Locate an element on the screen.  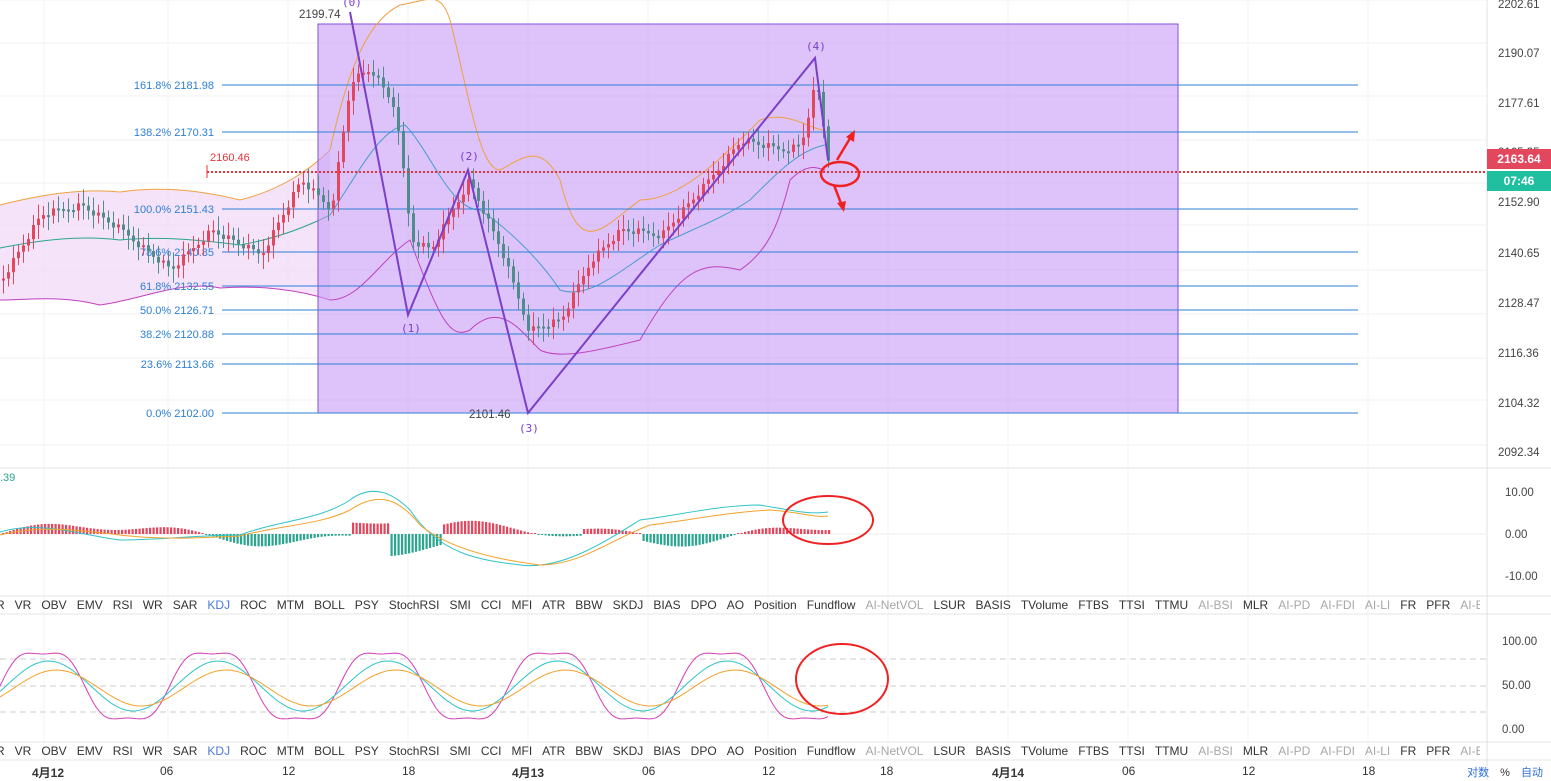
current-price-box: 2163.64 is located at coordinates (1519, 159).